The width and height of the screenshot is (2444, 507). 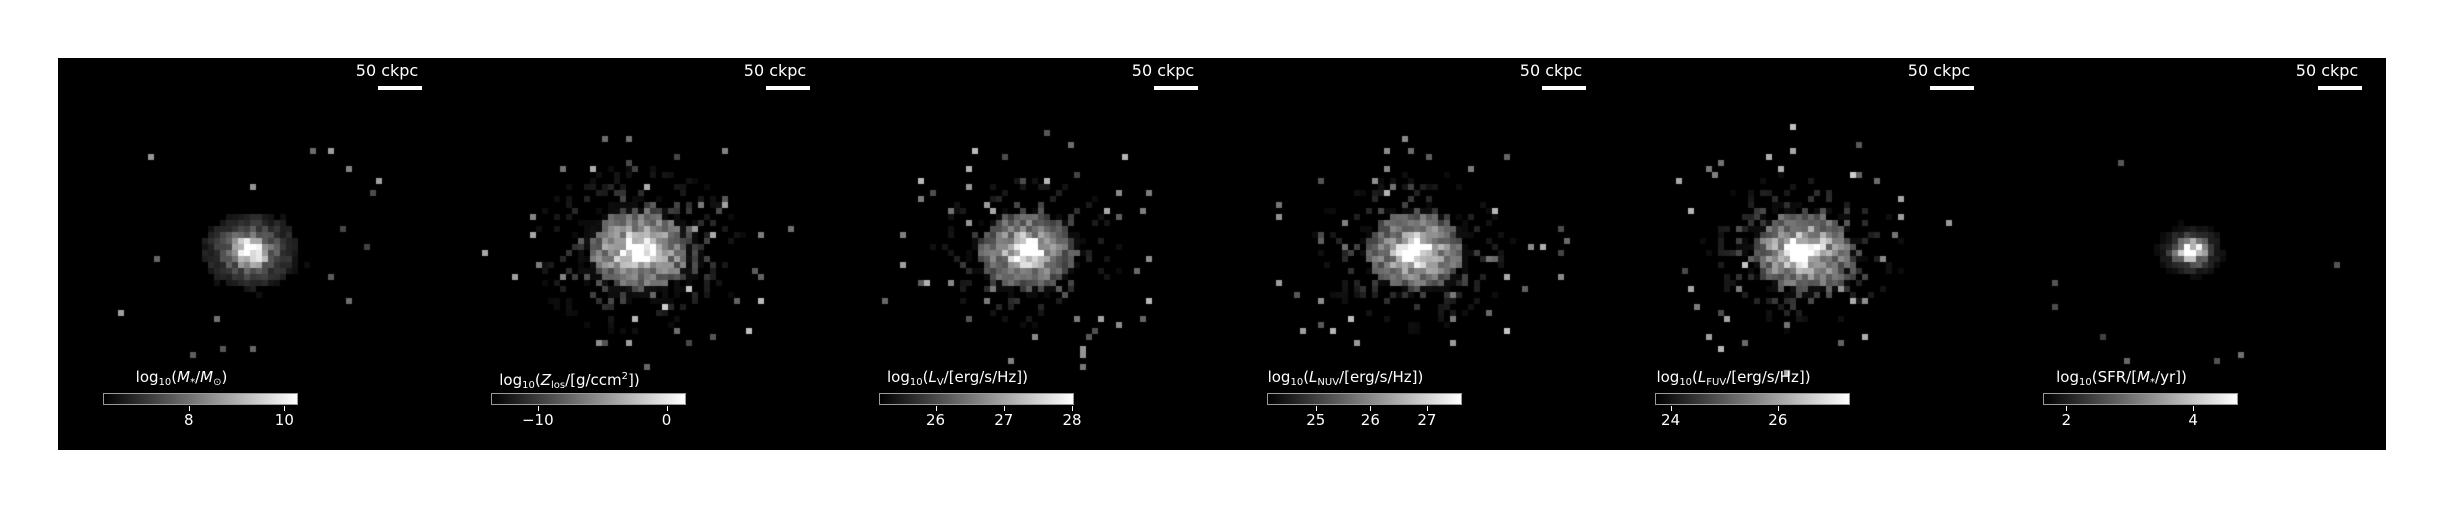 I want to click on luminosity-v-map, so click(x=1028, y=254).